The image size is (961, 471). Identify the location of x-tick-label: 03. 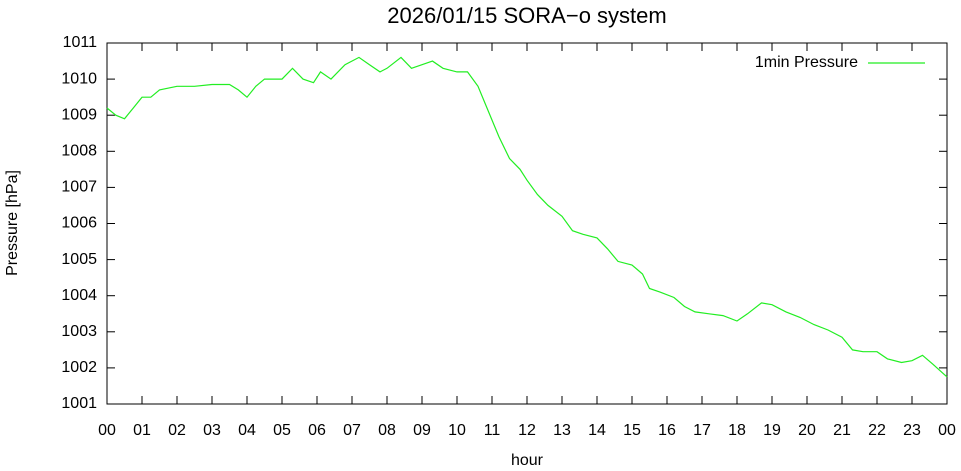
(212, 430).